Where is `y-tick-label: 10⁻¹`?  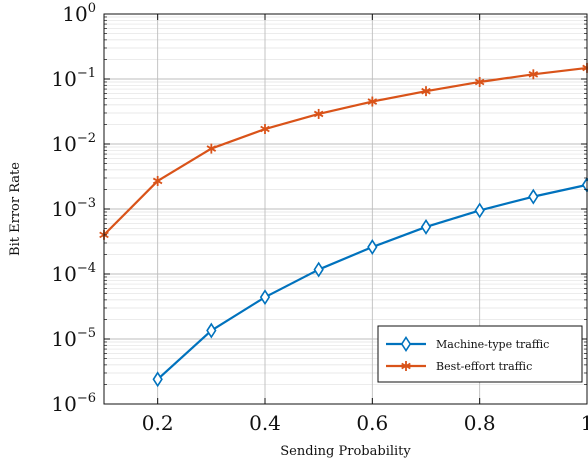
y-tick-label: 10⁻¹ is located at coordinates (73, 78).